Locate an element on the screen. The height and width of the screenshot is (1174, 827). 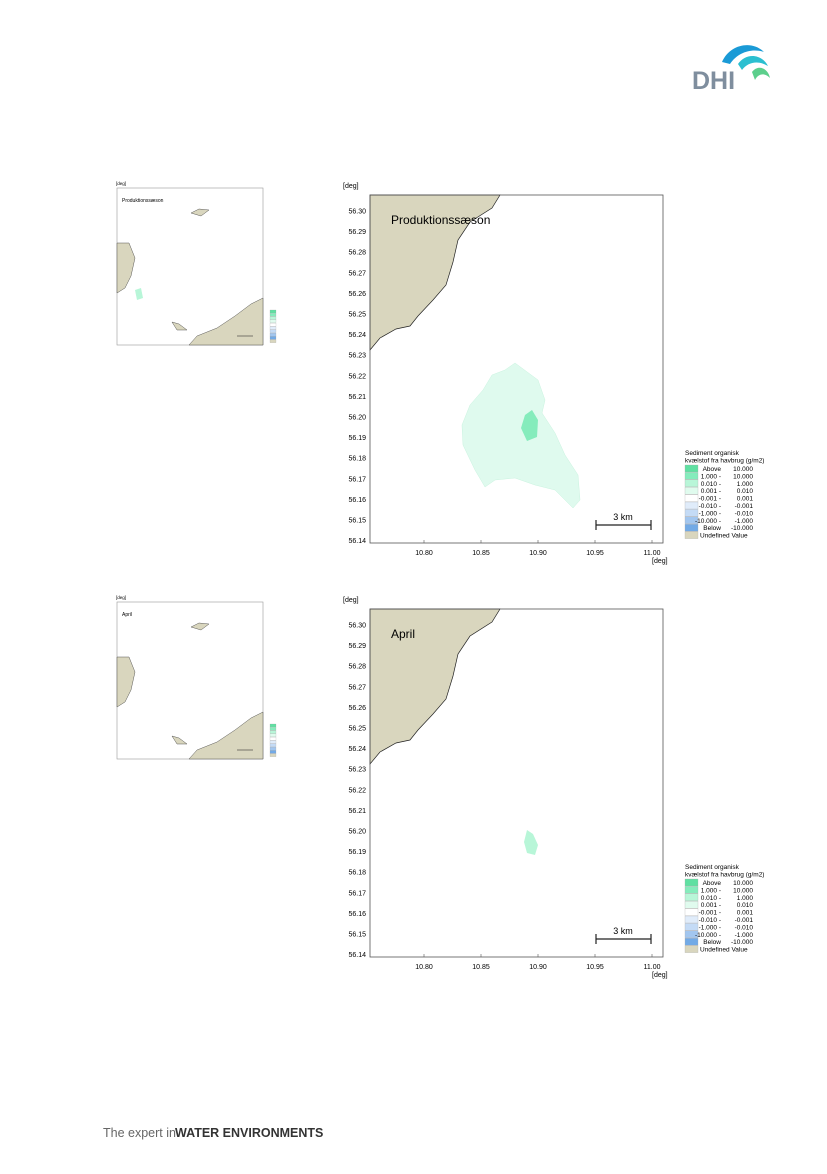
map-label: April is located at coordinates (403, 634).